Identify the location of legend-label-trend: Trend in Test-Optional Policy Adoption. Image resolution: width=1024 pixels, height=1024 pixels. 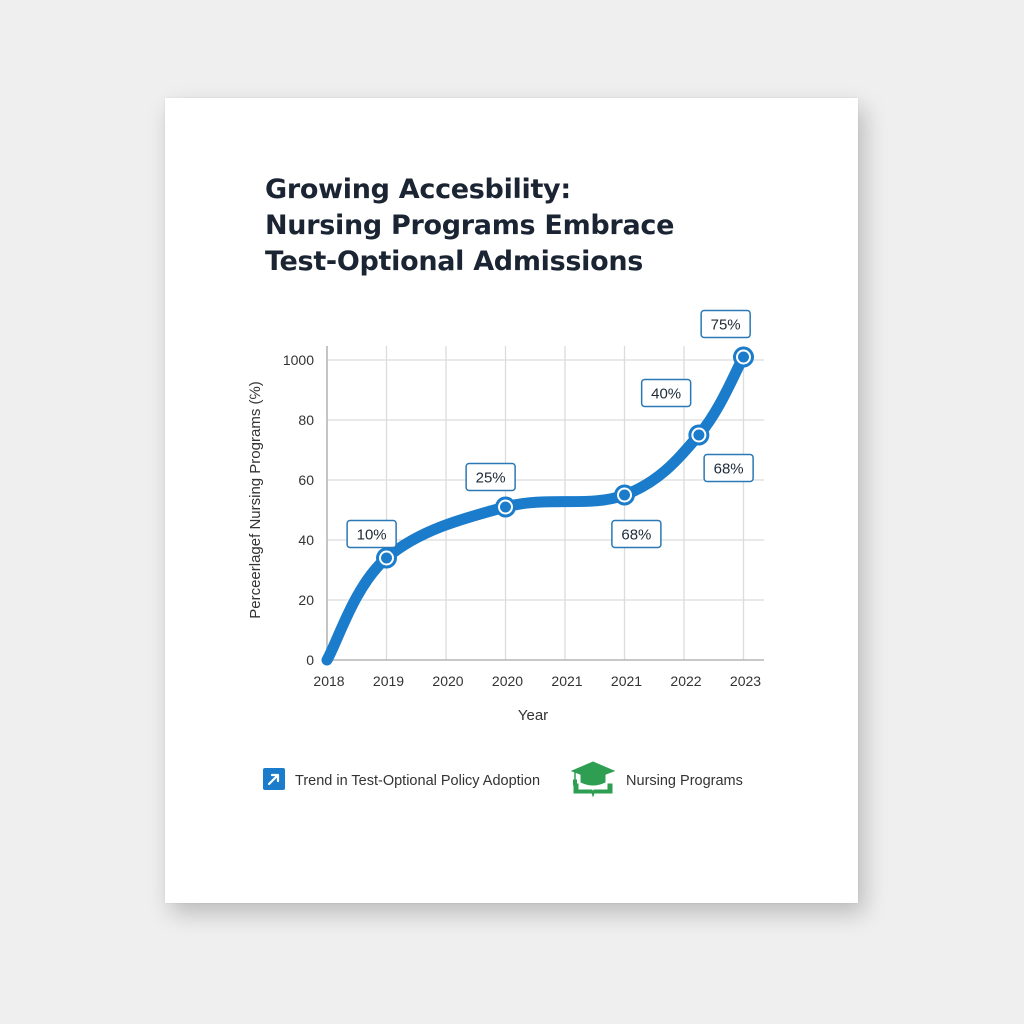
(418, 781).